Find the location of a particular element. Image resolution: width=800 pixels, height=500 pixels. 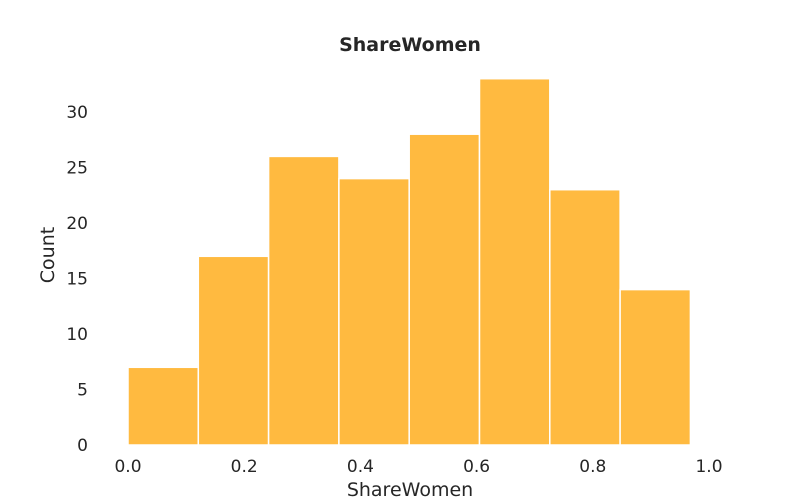

y-tick-label: 10 is located at coordinates (77, 335).